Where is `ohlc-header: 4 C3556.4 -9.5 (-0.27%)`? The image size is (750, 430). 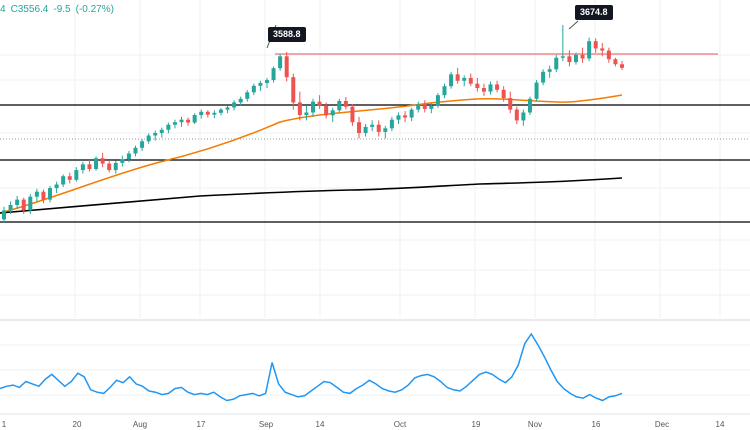
ohlc-header: 4 C3556.4 -9.5 (-0.27%) is located at coordinates (59, 9).